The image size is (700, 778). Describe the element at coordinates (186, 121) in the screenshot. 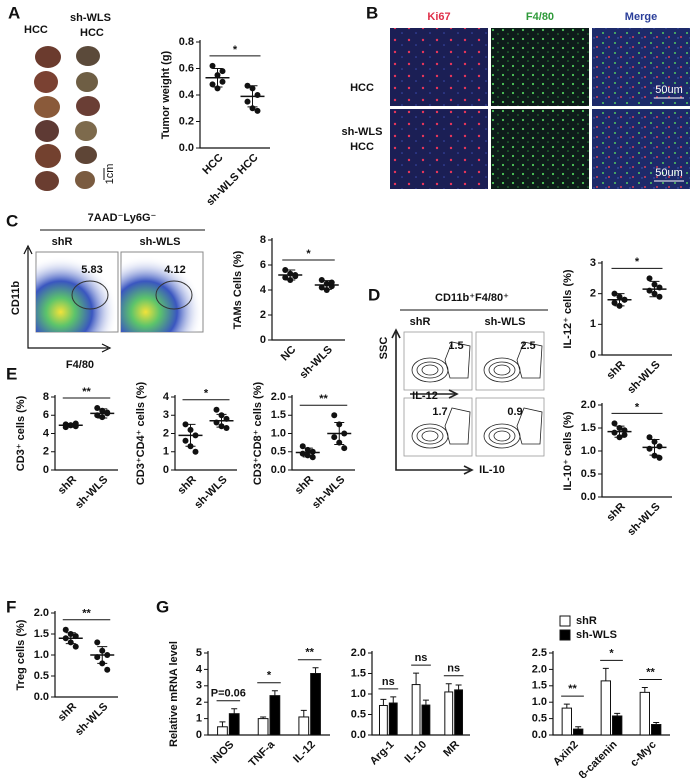

I see `y-tick-label: 0.2` at that location.